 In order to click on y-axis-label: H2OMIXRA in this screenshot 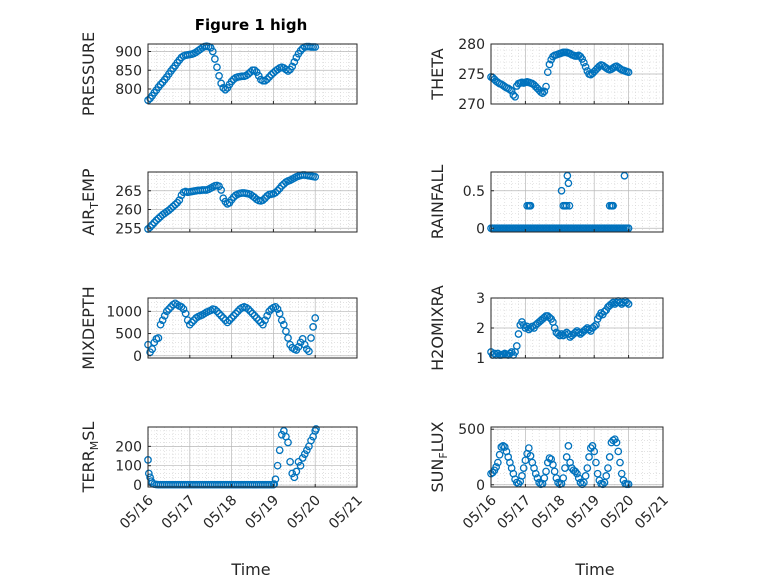, I will do `click(437, 328)`.